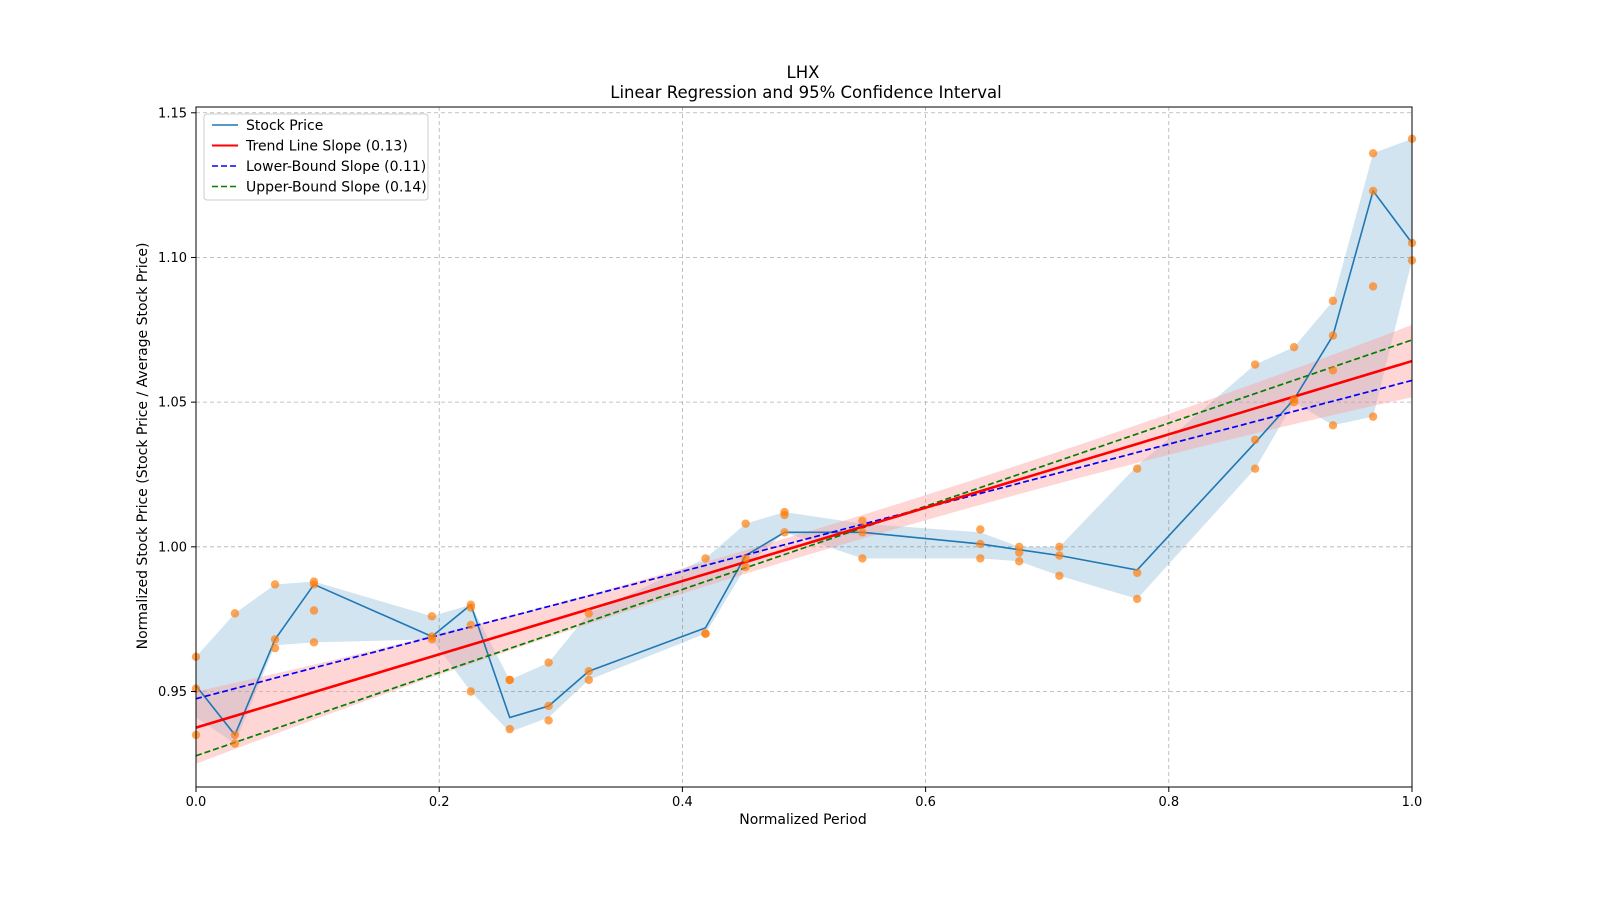  Describe the element at coordinates (336, 167) in the screenshot. I see `legend-label: Lower-Bound Slope (0.11)` at that location.